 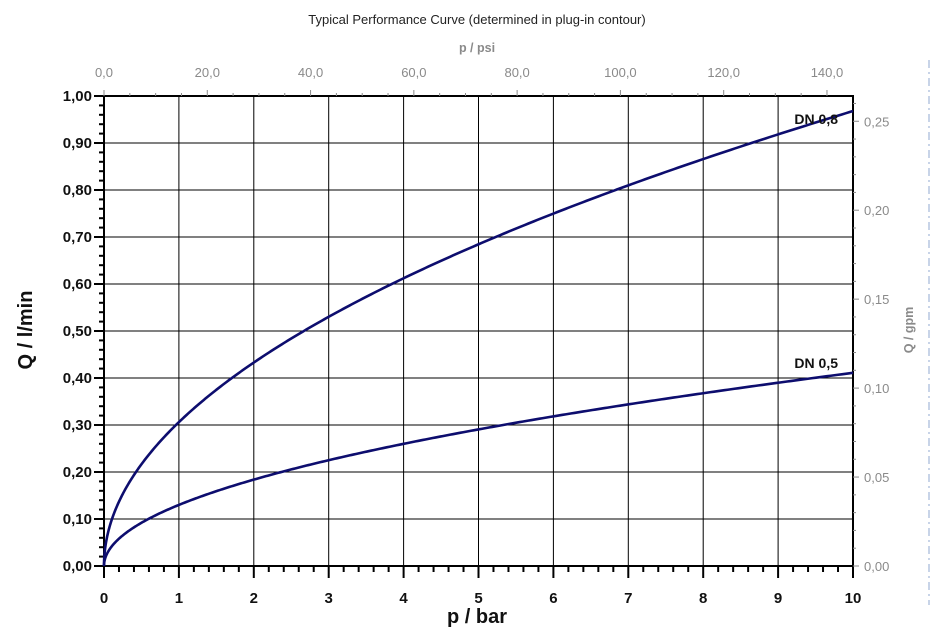 What do you see at coordinates (477, 48) in the screenshot?
I see `x-secondary-axis-label: p / psi` at bounding box center [477, 48].